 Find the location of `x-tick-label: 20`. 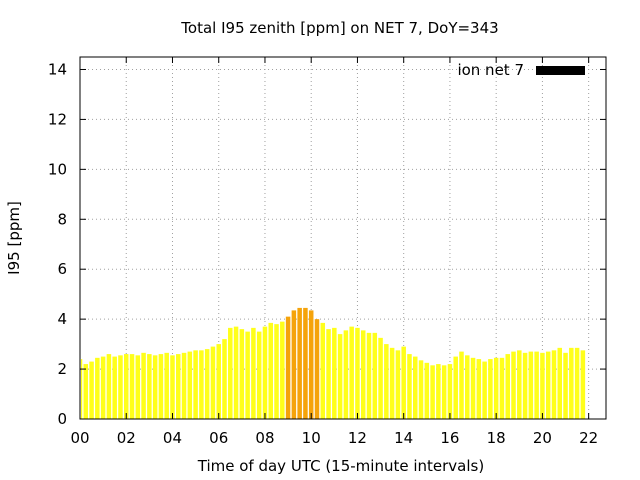

x-tick-label: 20 is located at coordinates (542, 438).